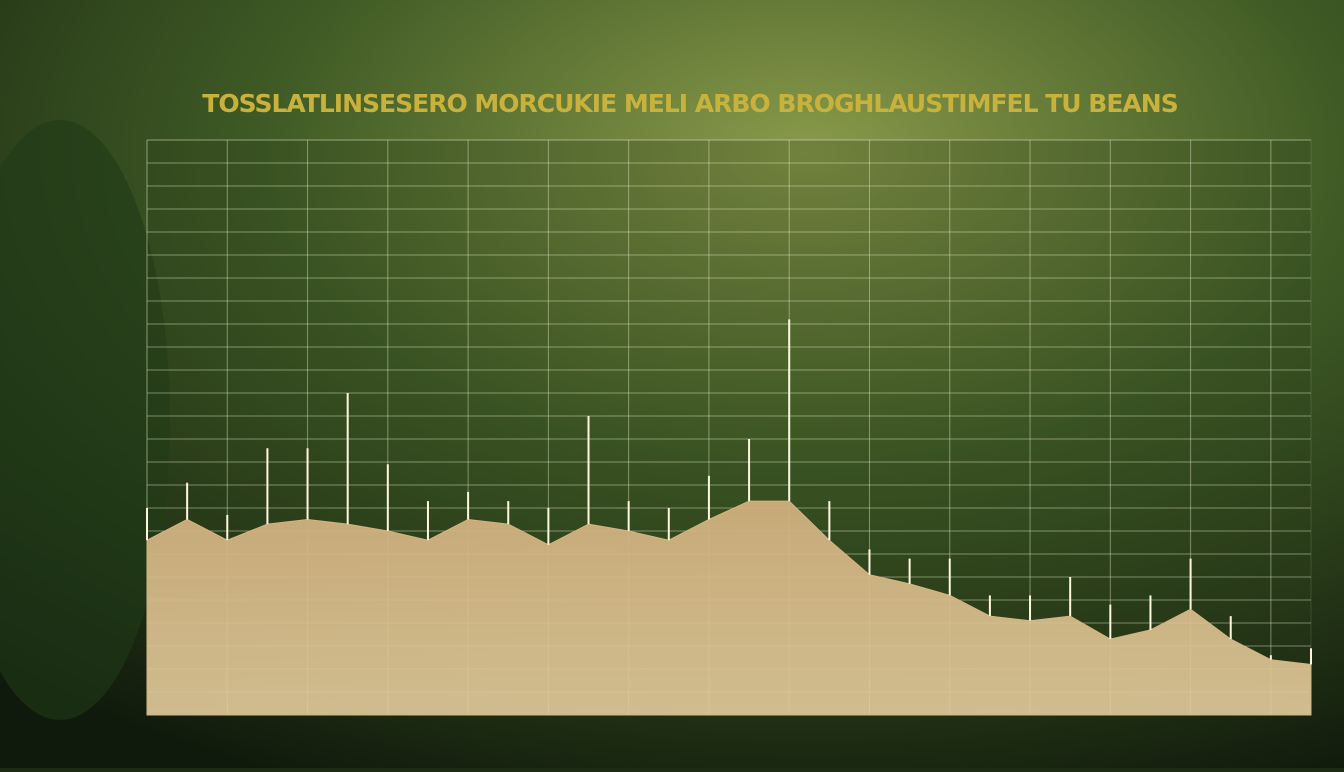 The height and width of the screenshot is (772, 1344). I want to click on foliage, so click(85, 420).